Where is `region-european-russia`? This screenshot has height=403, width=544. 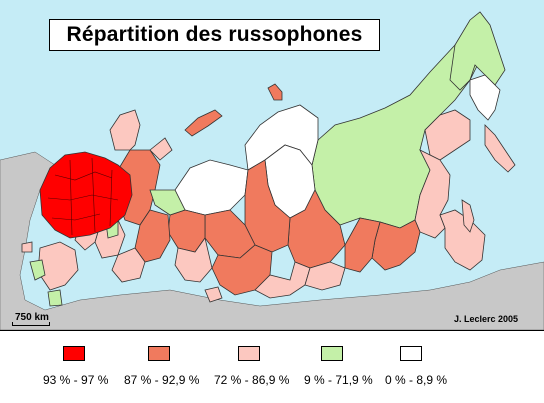 region-european-russia is located at coordinates (86, 195).